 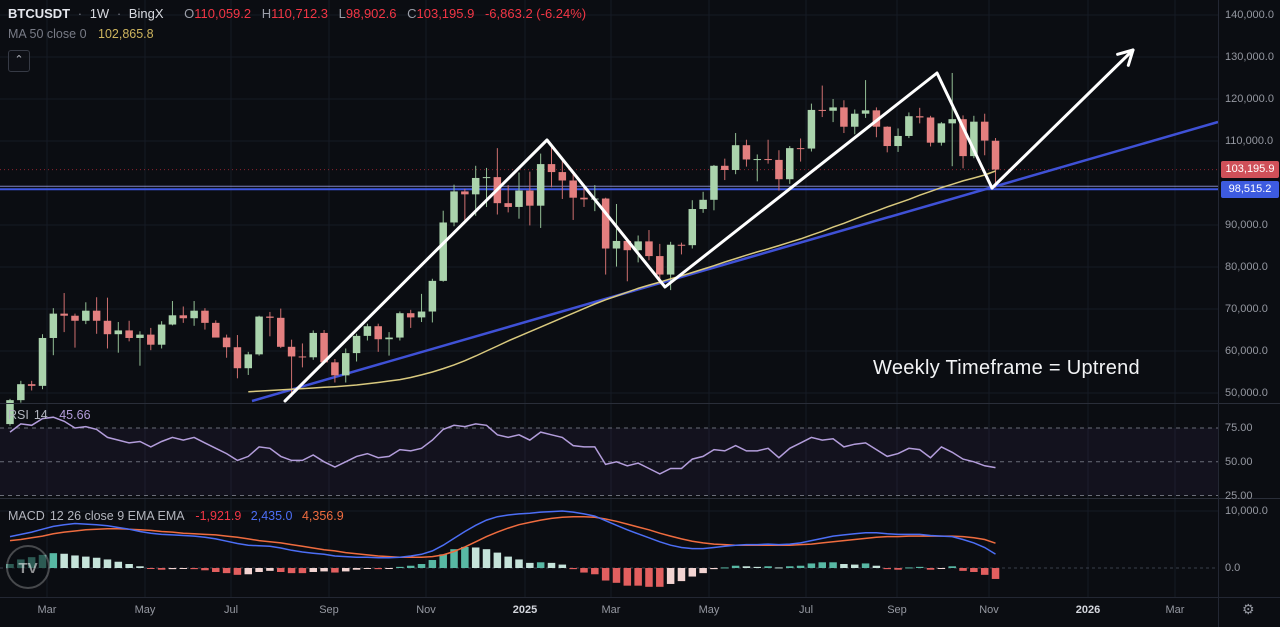 What do you see at coordinates (266, 13) in the screenshot?
I see `high-label: H` at bounding box center [266, 13].